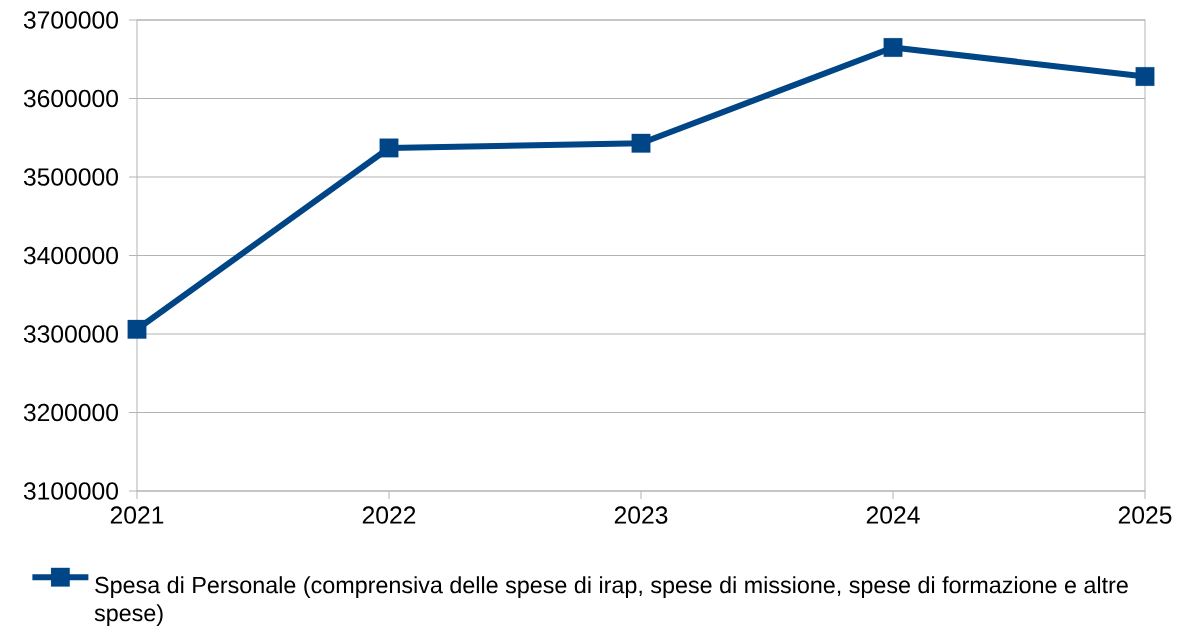  I want to click on x-tick-label: 2021, so click(137, 515).